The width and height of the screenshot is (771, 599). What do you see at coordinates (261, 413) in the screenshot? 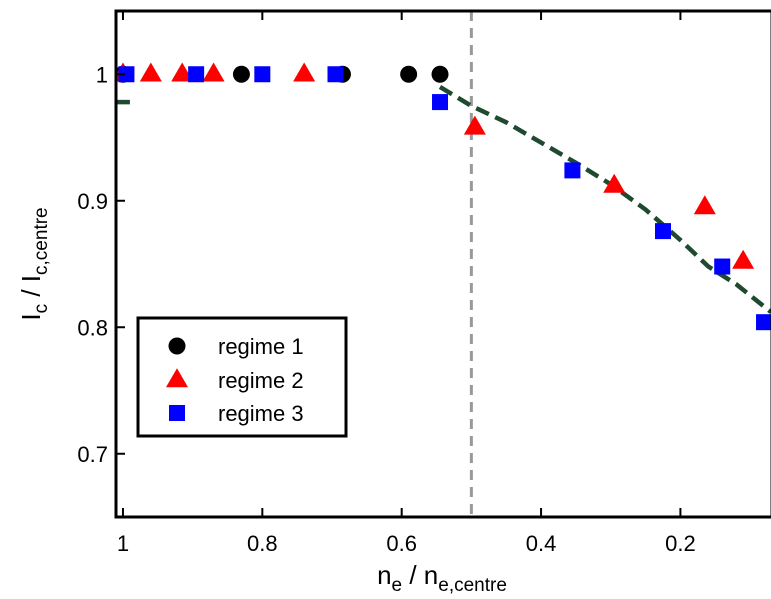
I see `legend-label: regime 3` at bounding box center [261, 413].